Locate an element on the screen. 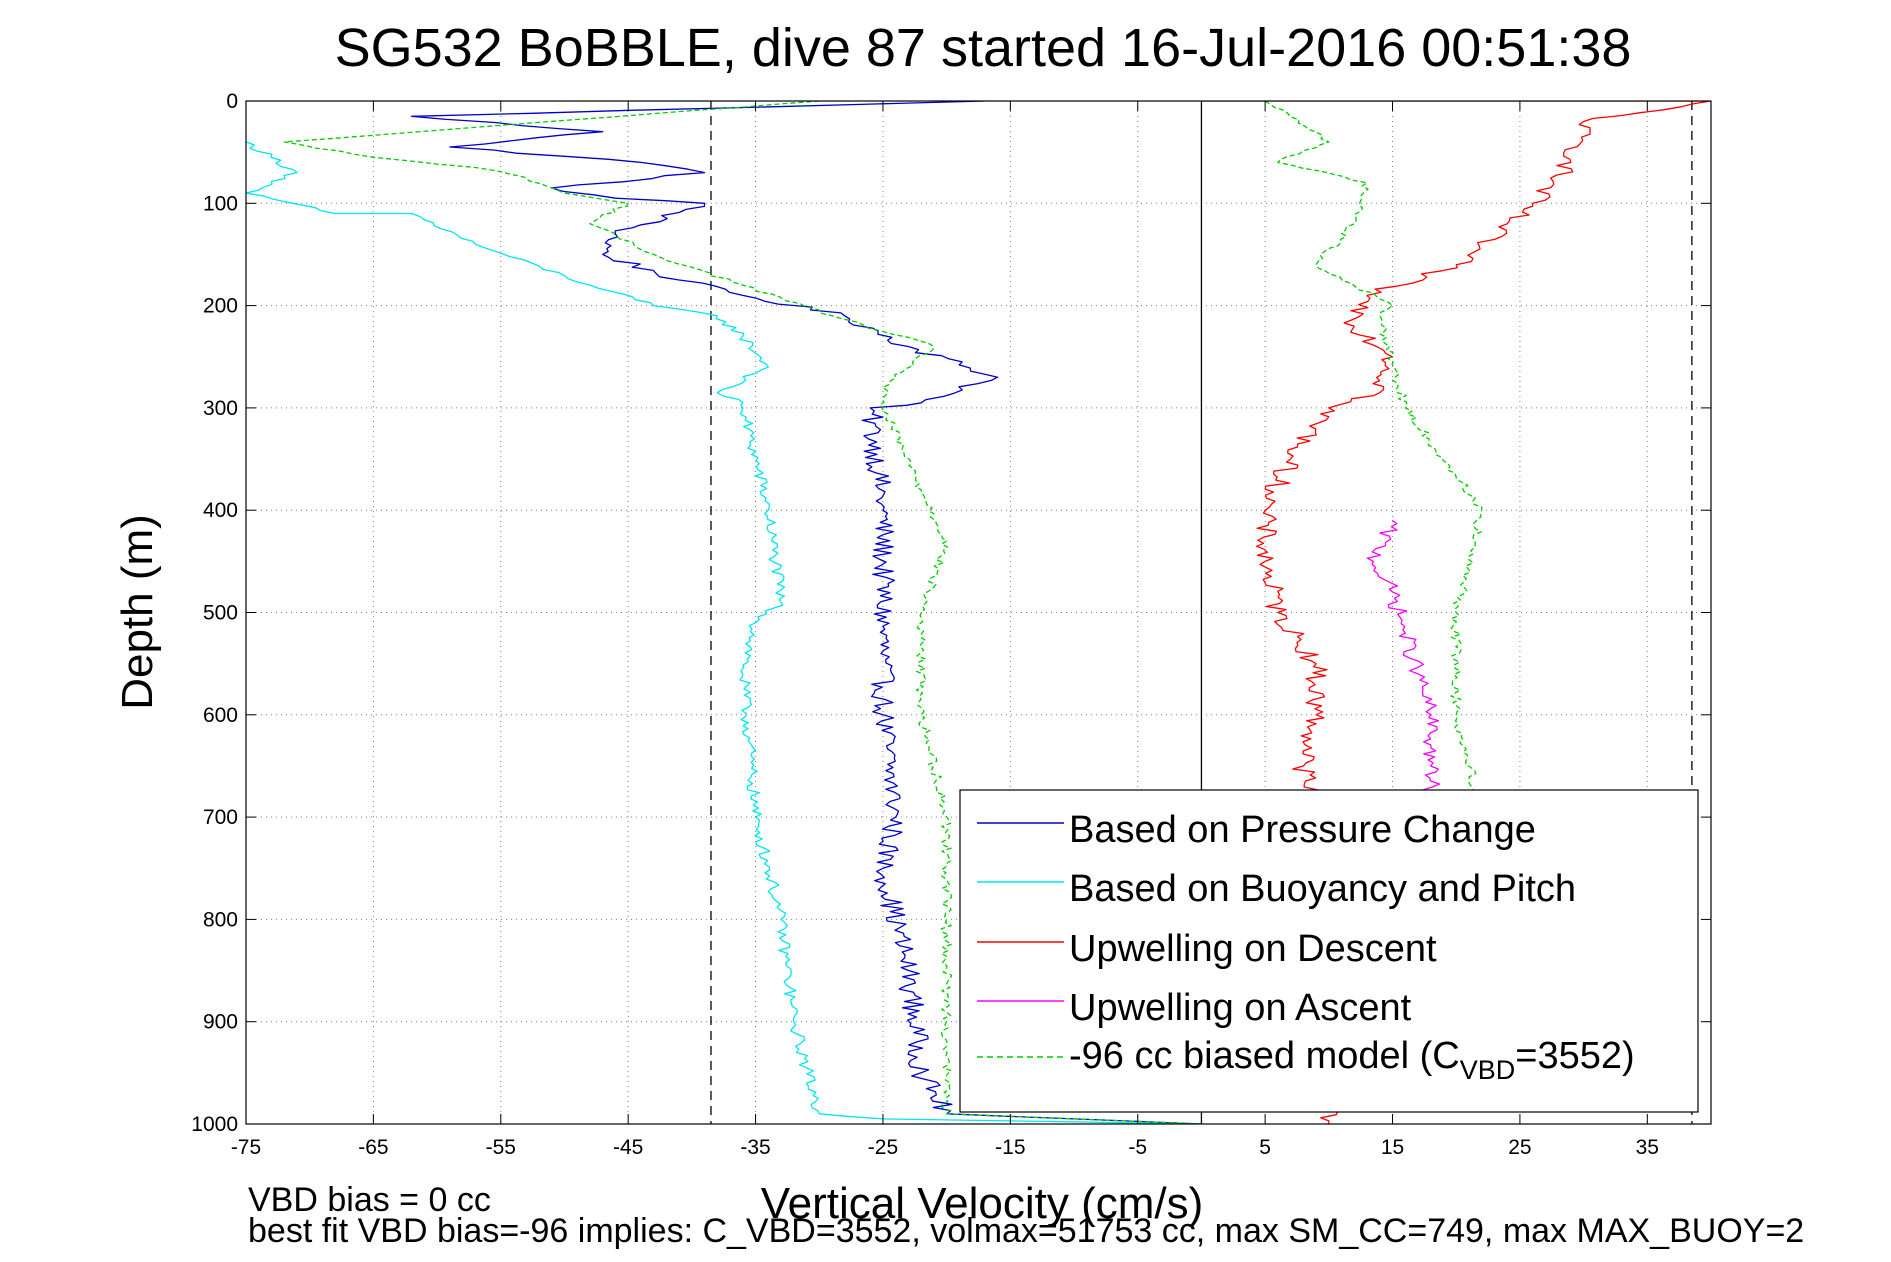  legend-box is located at coordinates (1329, 951).